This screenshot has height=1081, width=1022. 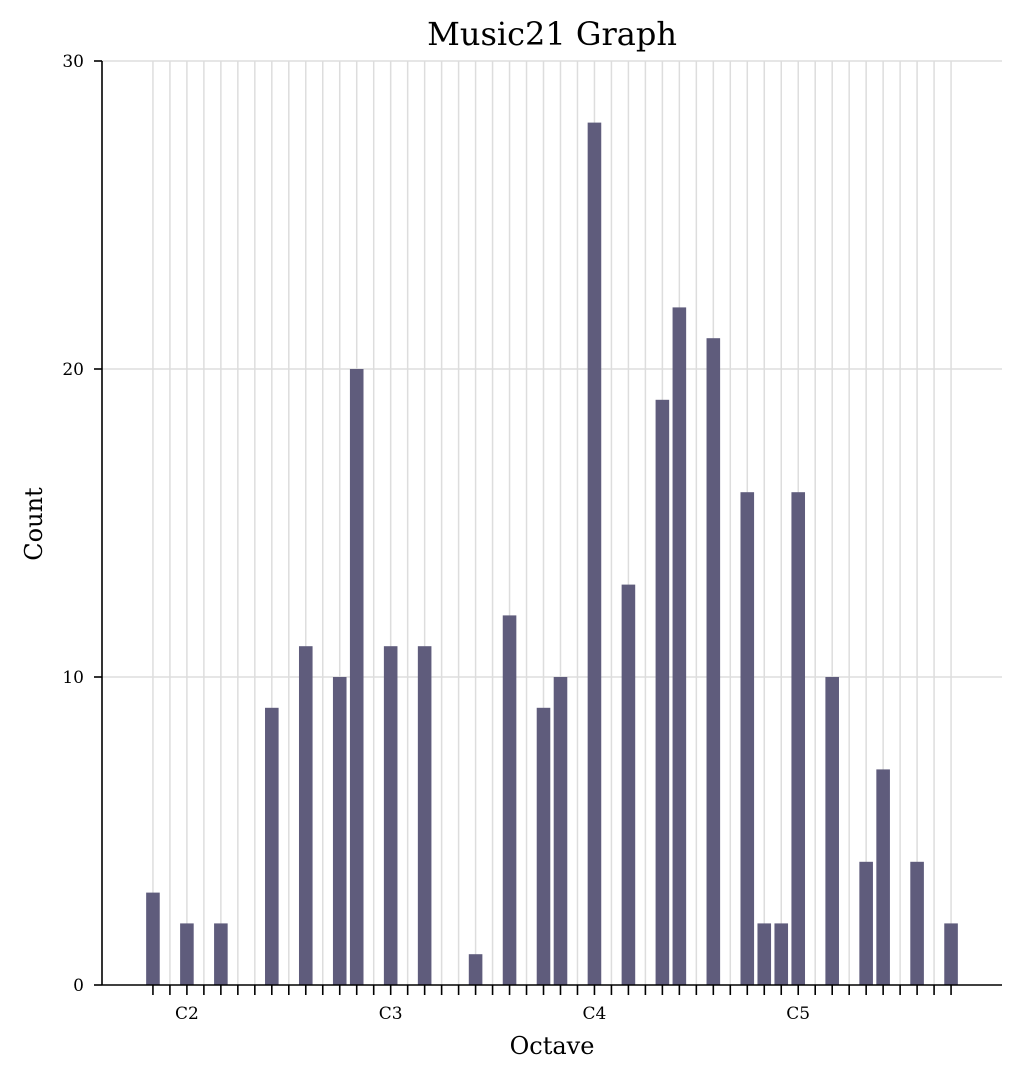 I want to click on chart-title: Music21 Graph, so click(x=552, y=34).